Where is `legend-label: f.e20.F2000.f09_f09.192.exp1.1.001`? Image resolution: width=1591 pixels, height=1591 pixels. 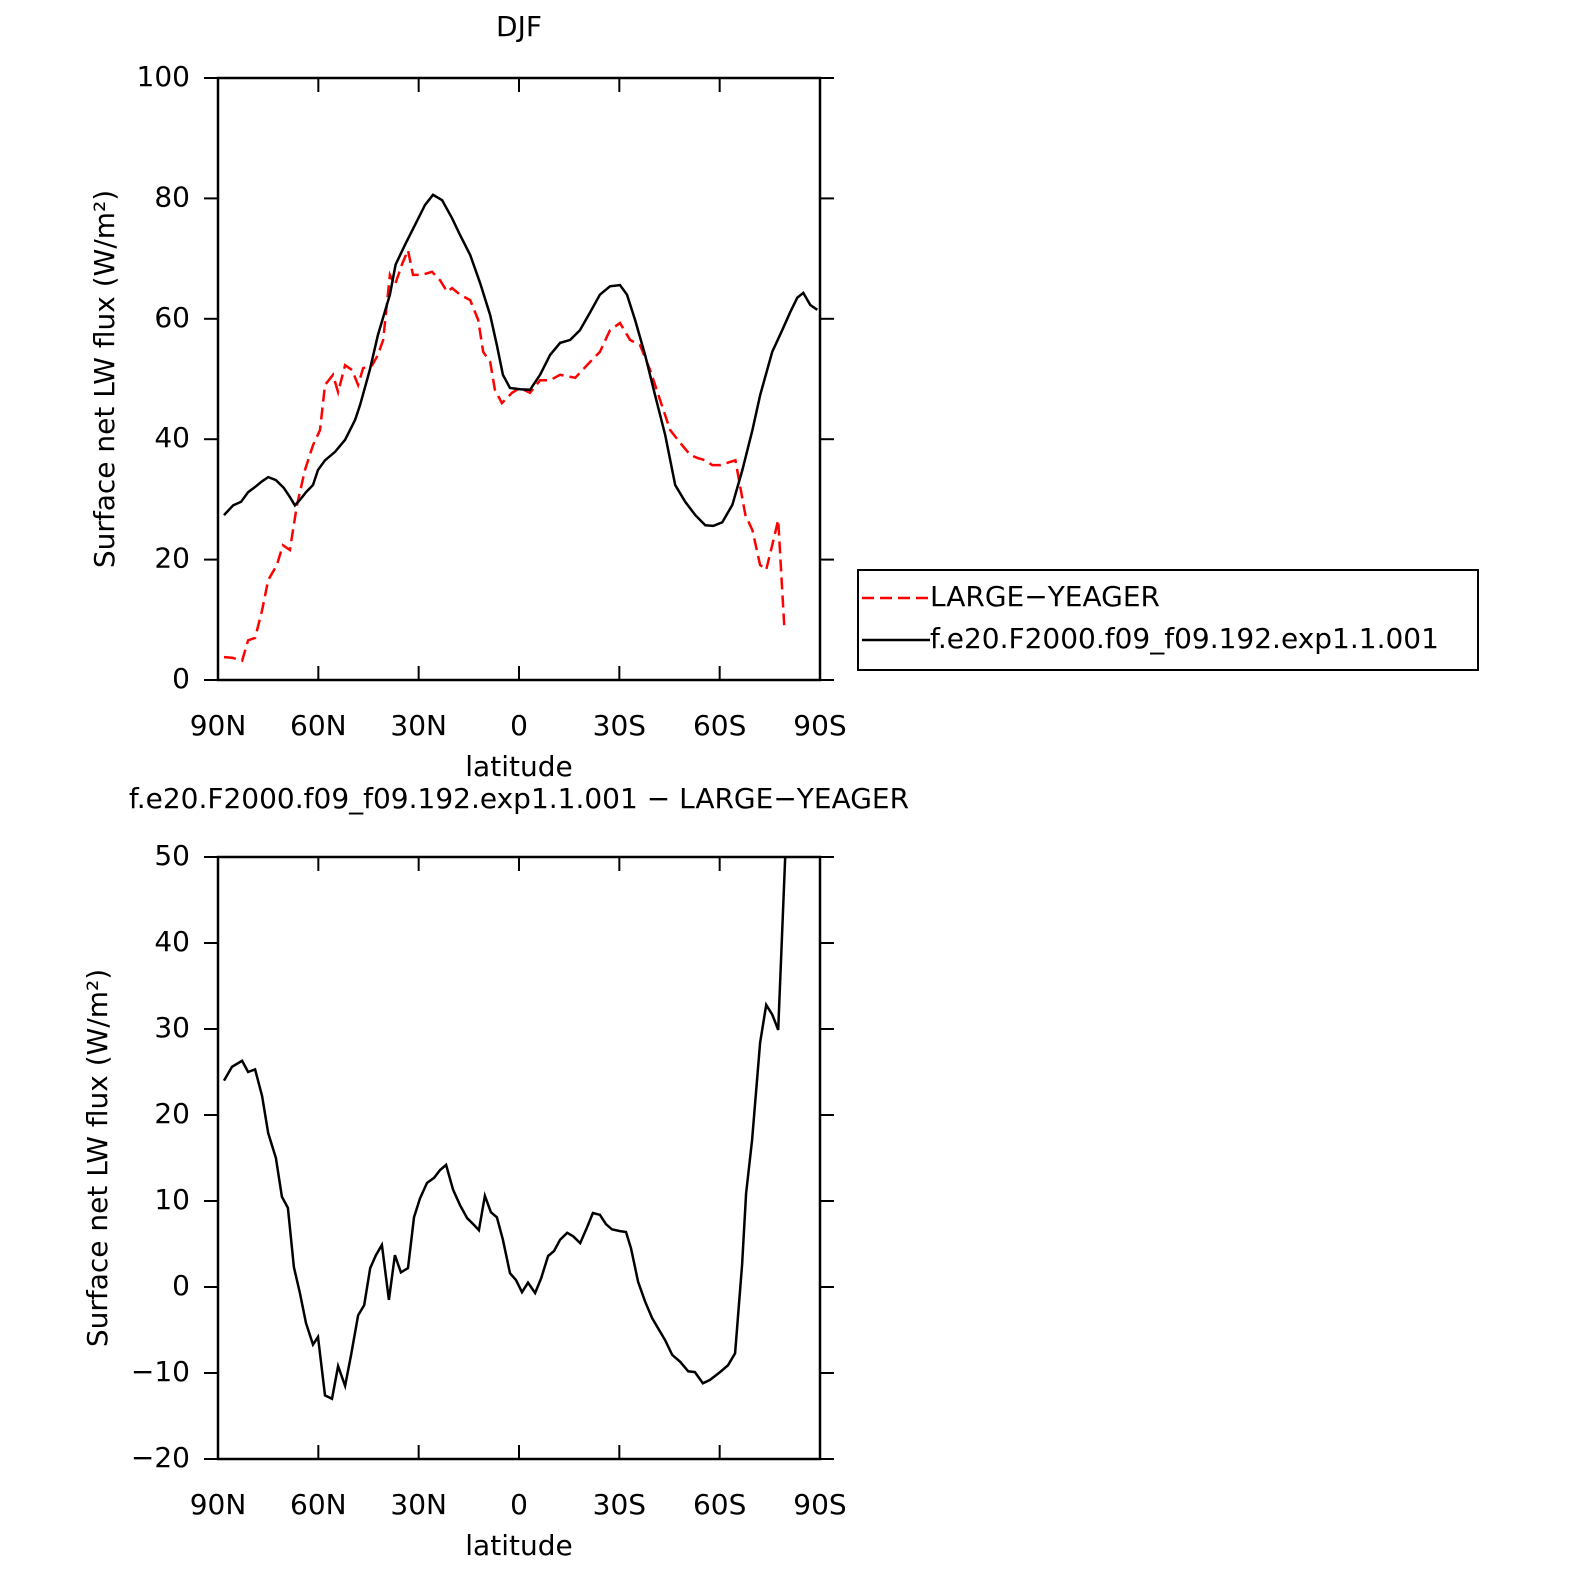 legend-label: f.e20.F2000.f09_f09.192.exp1.1.001 is located at coordinates (1184, 638).